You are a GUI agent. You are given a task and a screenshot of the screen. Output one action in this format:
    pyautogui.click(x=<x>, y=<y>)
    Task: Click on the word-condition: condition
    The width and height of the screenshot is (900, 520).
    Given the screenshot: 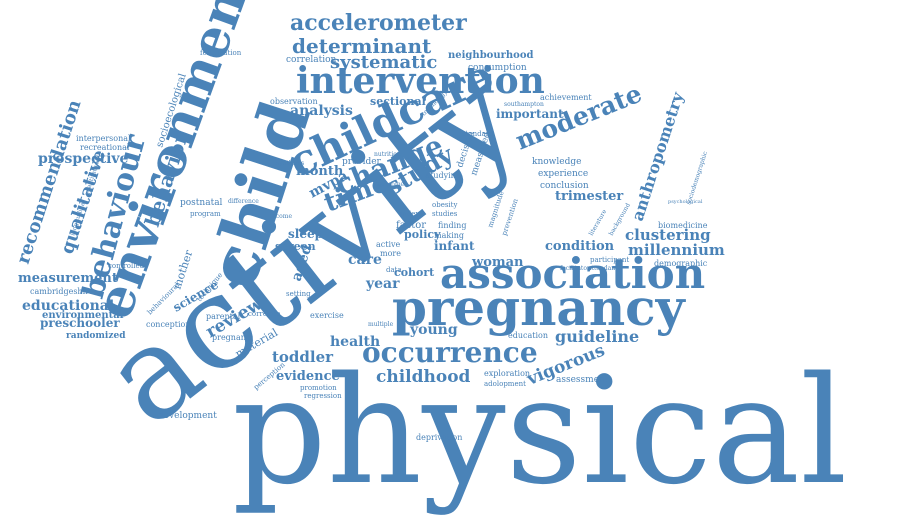 What is the action you would take?
    pyautogui.click(x=580, y=246)
    